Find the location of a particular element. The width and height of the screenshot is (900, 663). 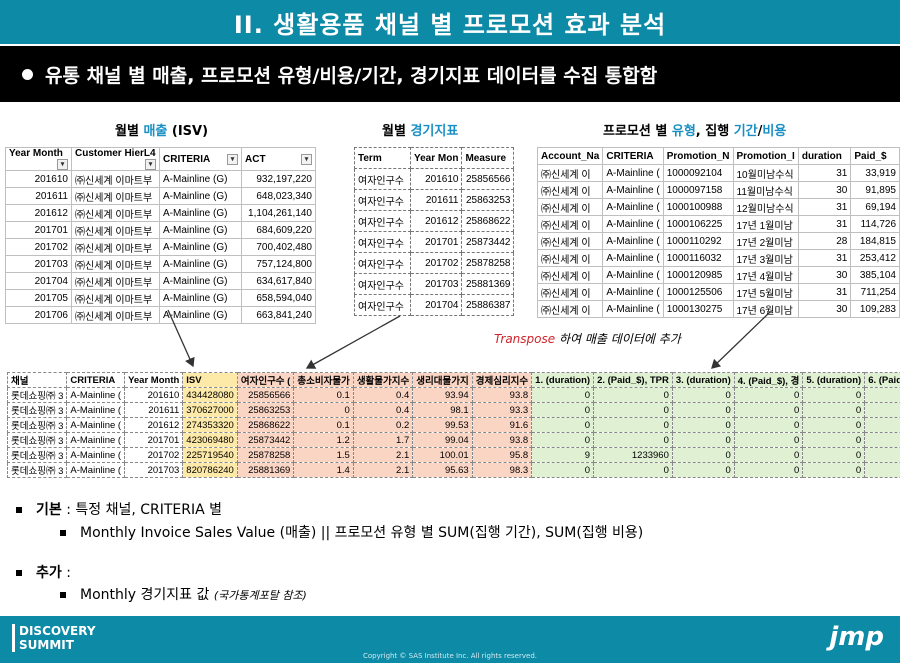

table-cell: ㈜신세계 이마트부 is located at coordinates (115, 315).